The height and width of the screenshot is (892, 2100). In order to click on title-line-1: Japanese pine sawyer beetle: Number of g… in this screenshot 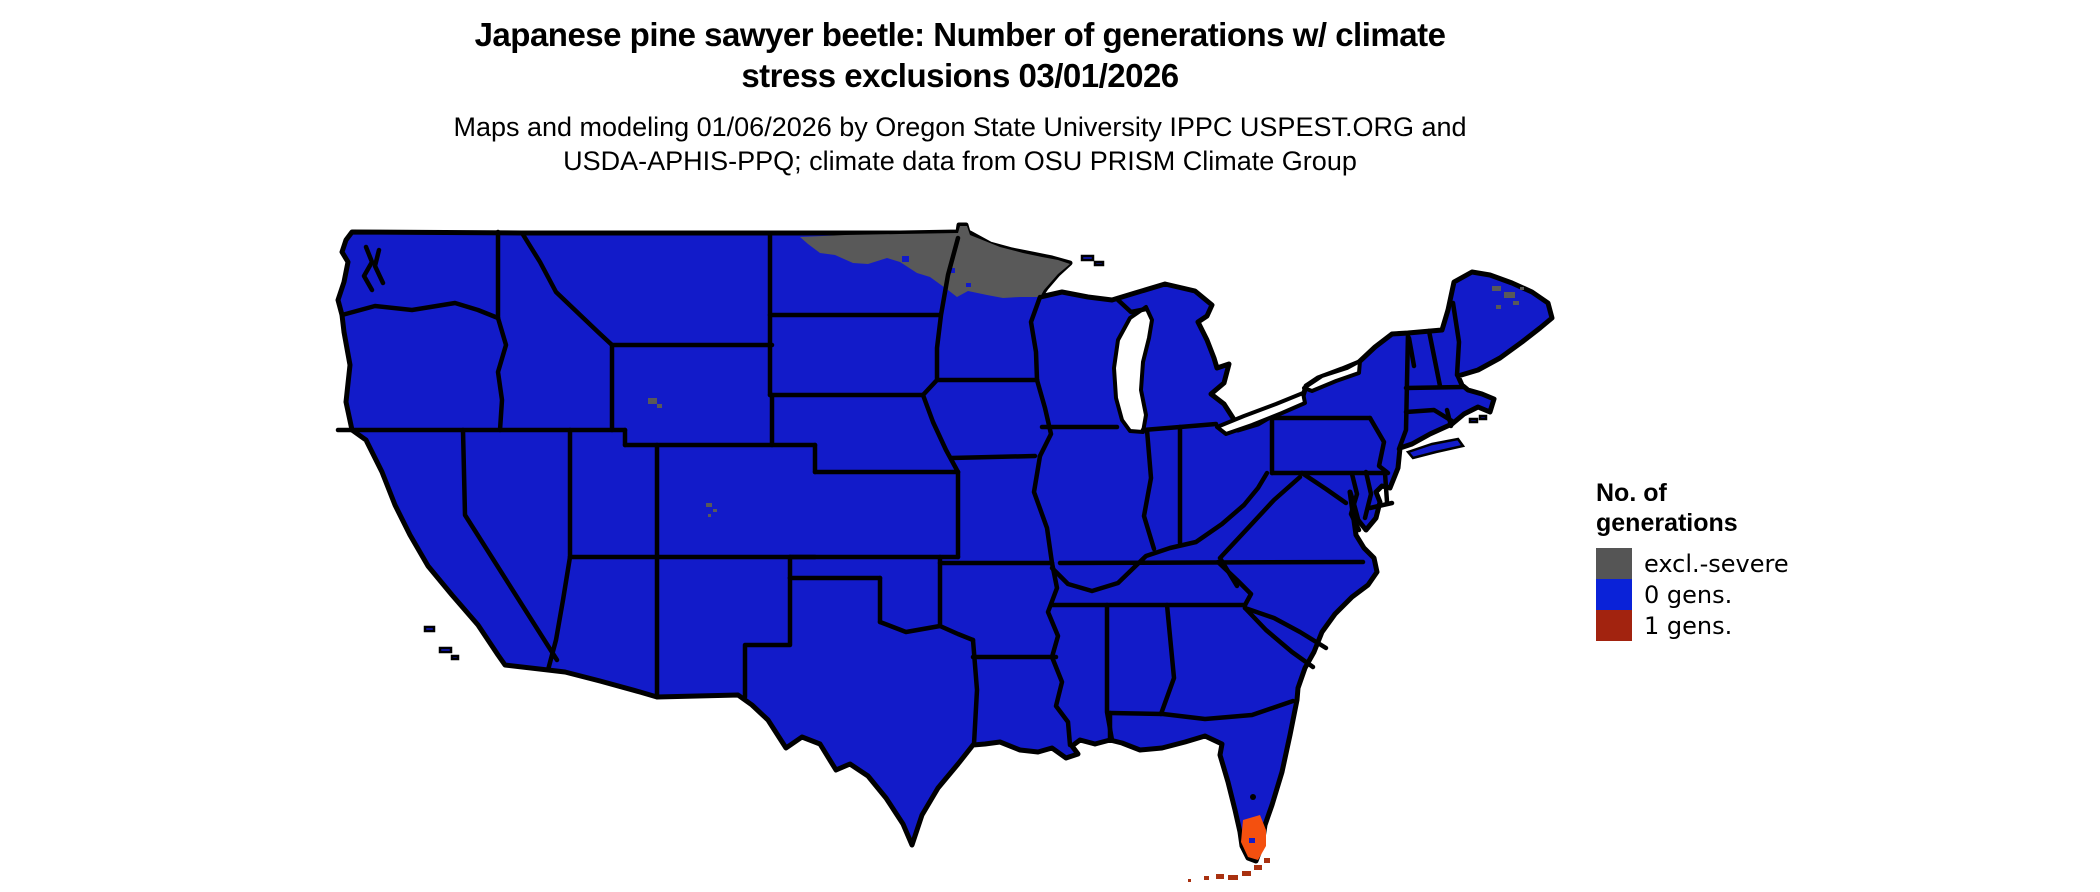, I will do `click(960, 34)`.